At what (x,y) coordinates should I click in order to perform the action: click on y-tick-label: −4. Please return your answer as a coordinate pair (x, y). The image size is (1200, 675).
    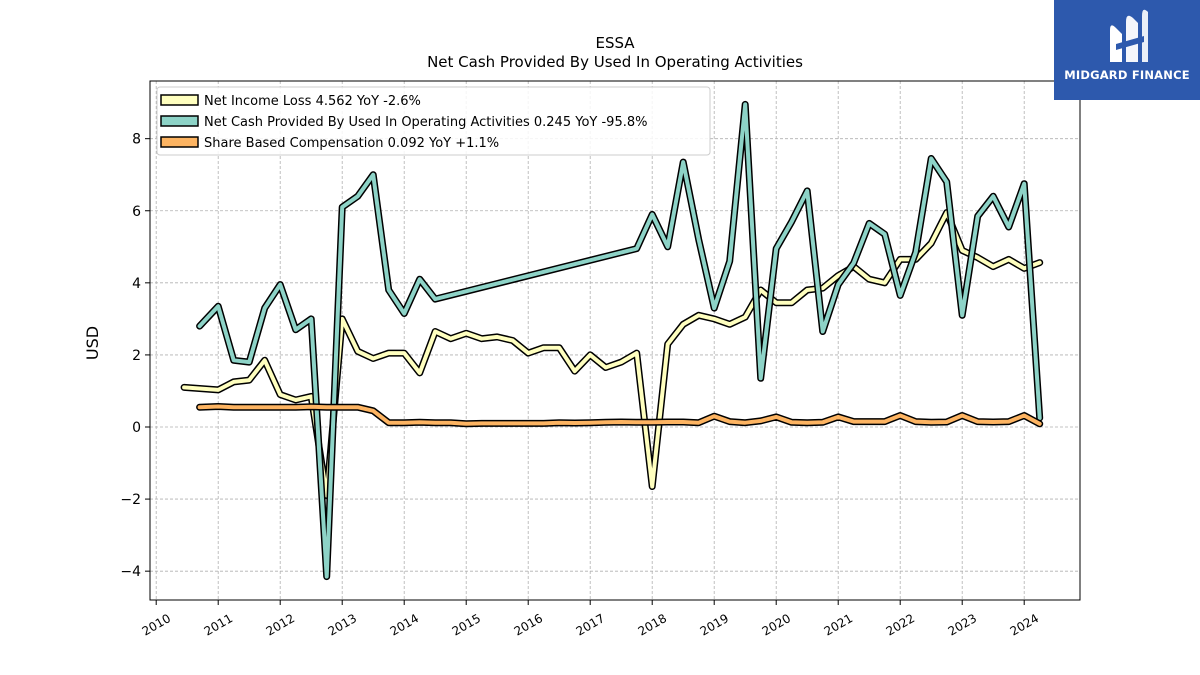
    Looking at the image, I should click on (130, 572).